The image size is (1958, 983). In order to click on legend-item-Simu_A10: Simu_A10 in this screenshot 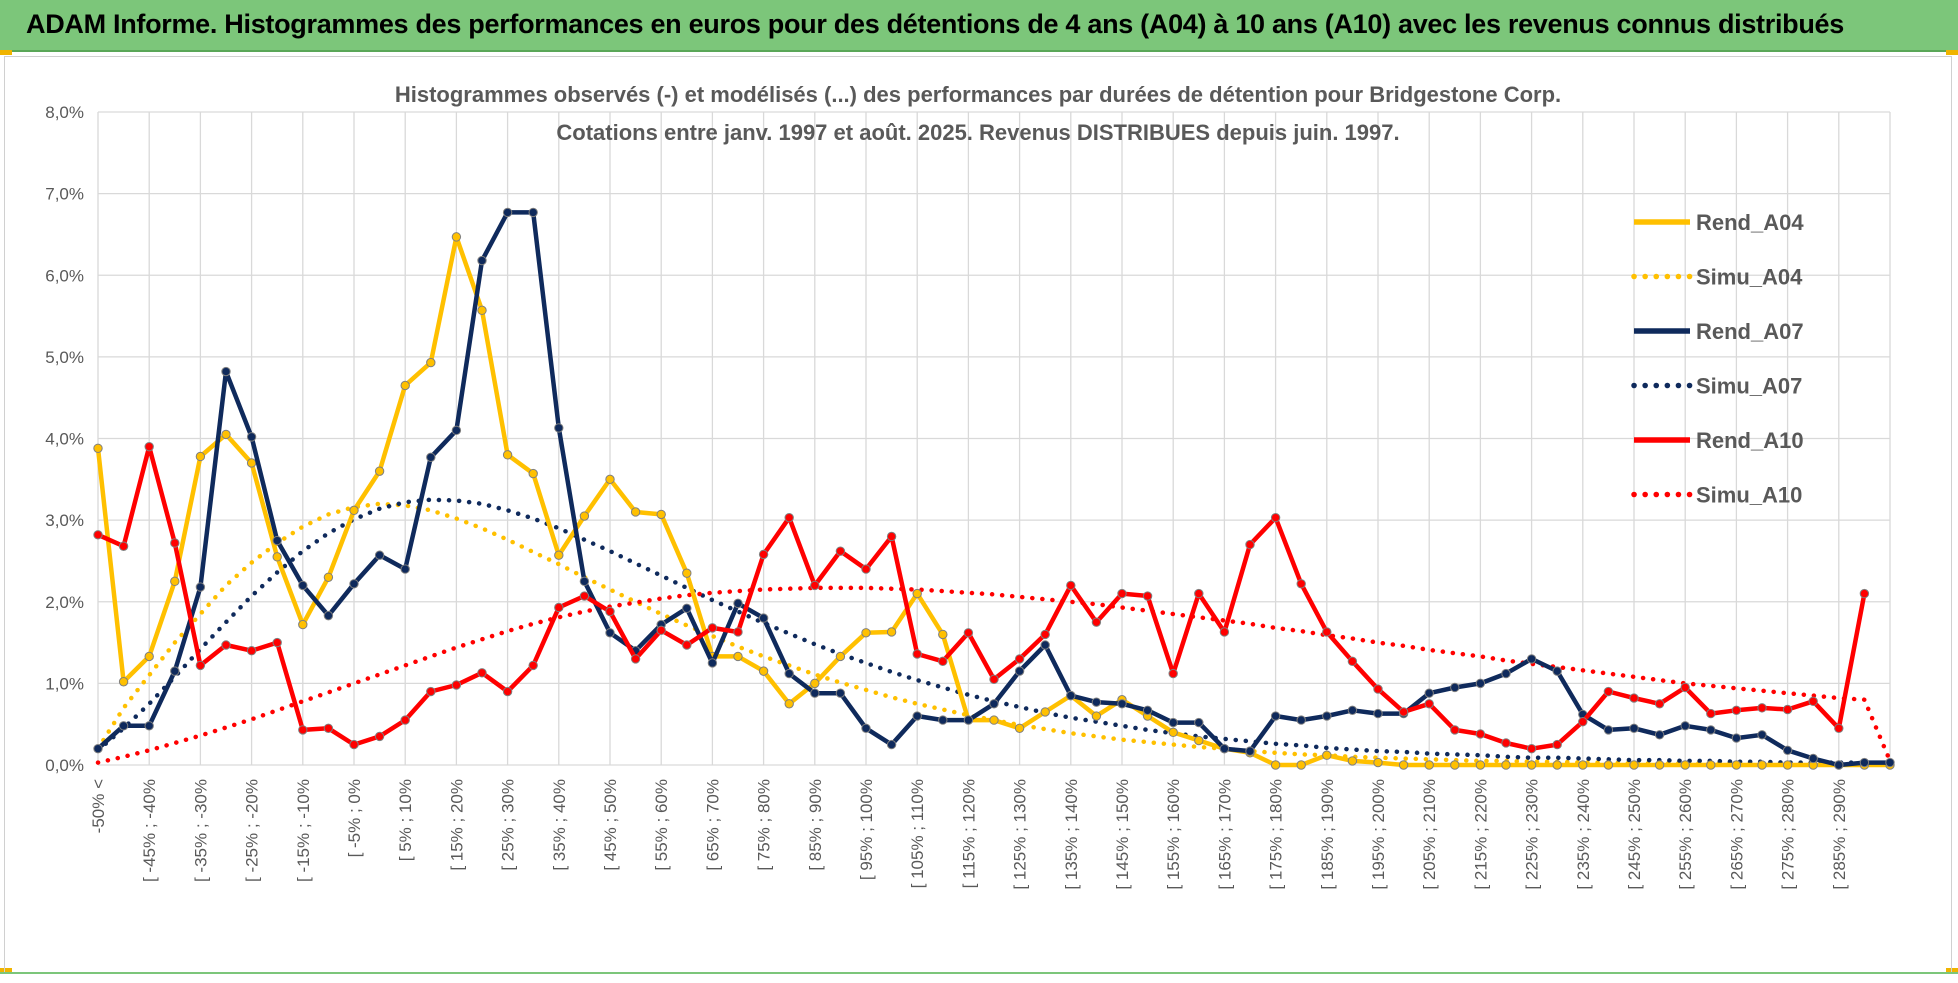, I will do `click(1716, 495)`.